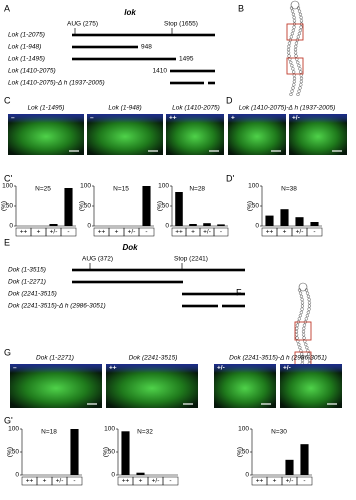 The height and width of the screenshot is (500, 356). I want to click on construct-label: Lok (1-948), so click(24, 47).